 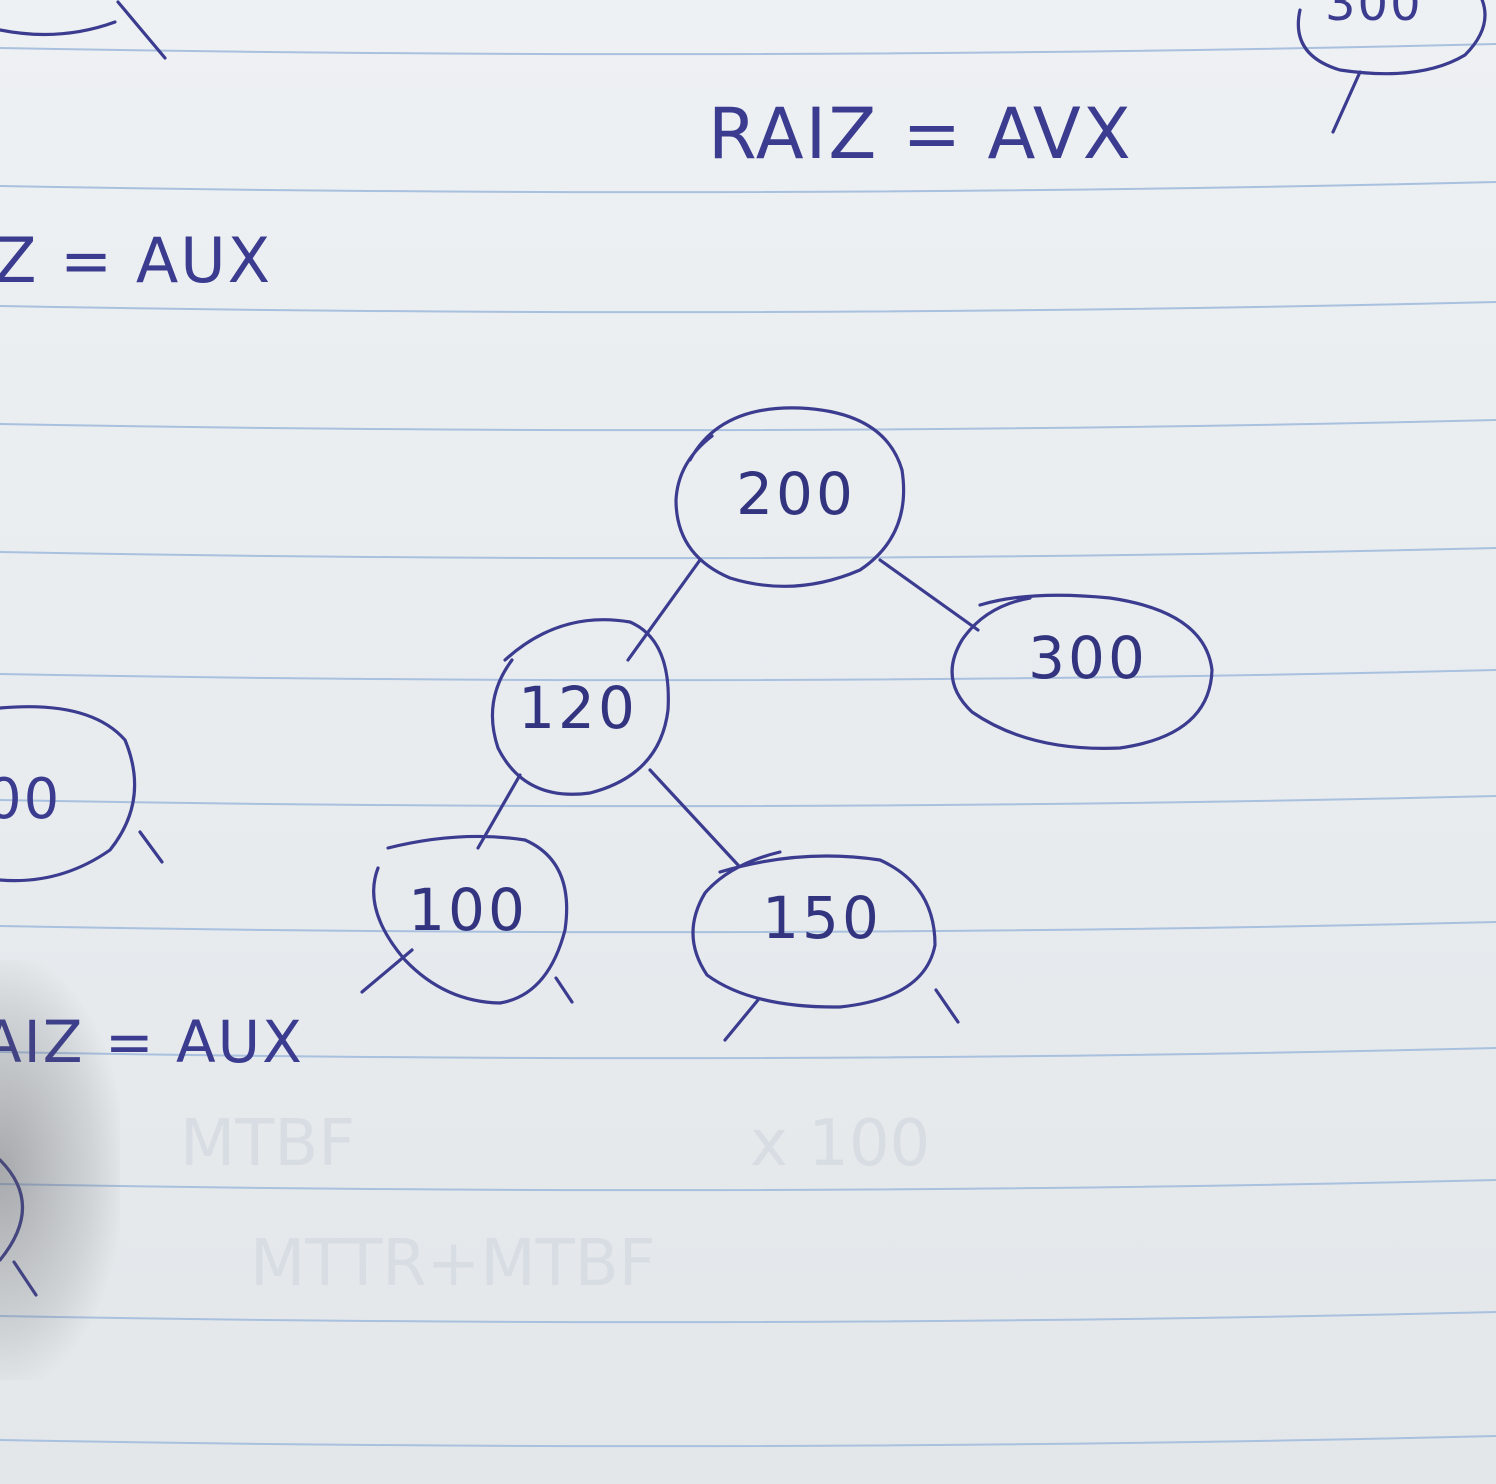 I want to click on tree-node-left-left: 100, so click(x=470, y=919).